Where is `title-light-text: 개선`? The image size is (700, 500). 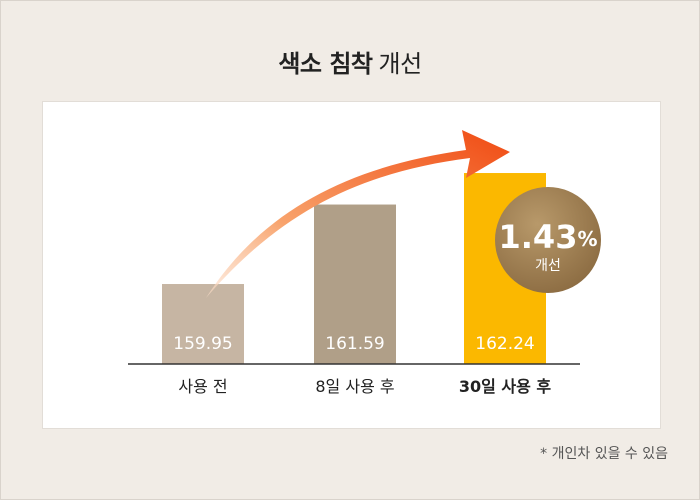 title-light-text: 개선 is located at coordinates (400, 64).